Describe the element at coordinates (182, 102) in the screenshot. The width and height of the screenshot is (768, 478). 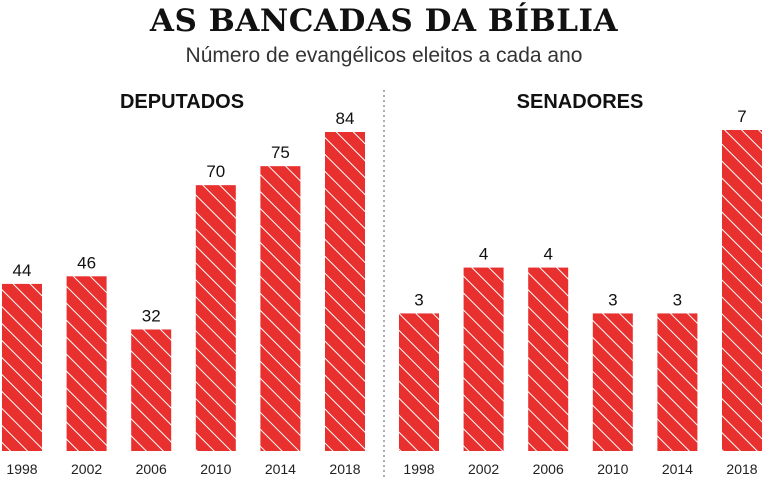
I see `panel-title: DEPUTADOS` at that location.